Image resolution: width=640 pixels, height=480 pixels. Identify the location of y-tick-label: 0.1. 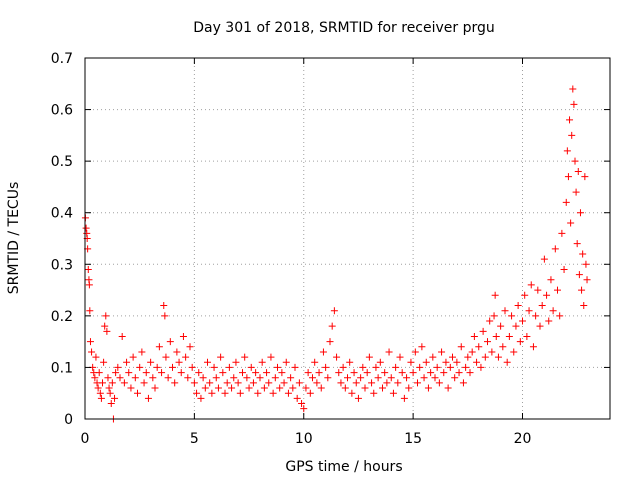
(62, 368).